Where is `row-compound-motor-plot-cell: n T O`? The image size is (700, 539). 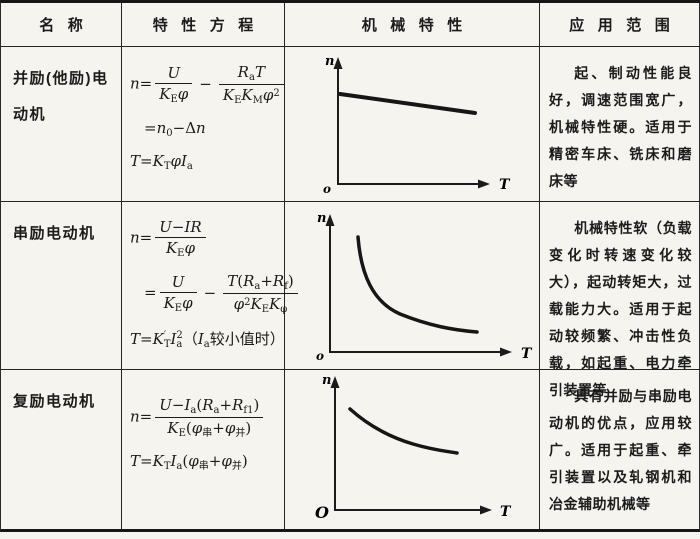
row-compound-motor-plot-cell: n T O is located at coordinates (412, 449).